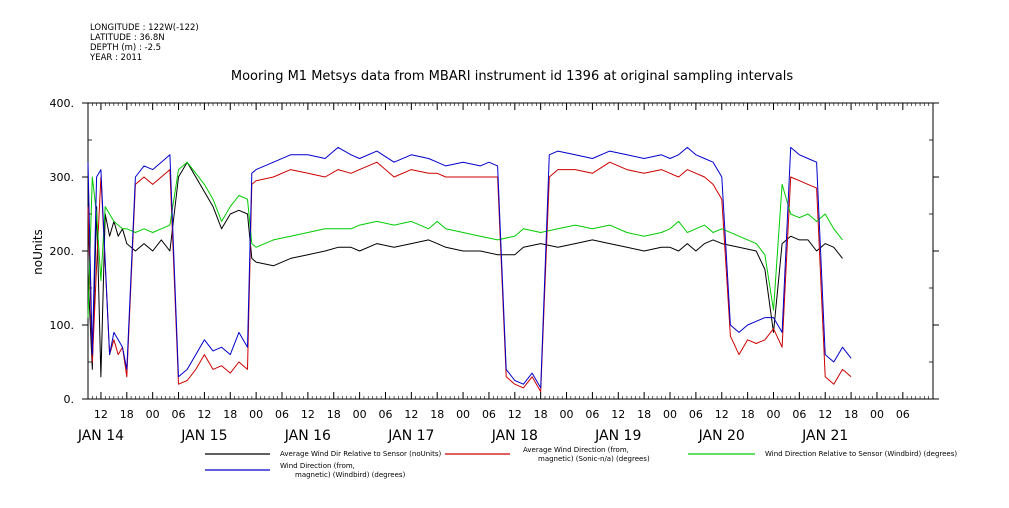 This screenshot has width=1009, height=508. What do you see at coordinates (203, 436) in the screenshot?
I see `x-day-label: JAN 15` at bounding box center [203, 436].